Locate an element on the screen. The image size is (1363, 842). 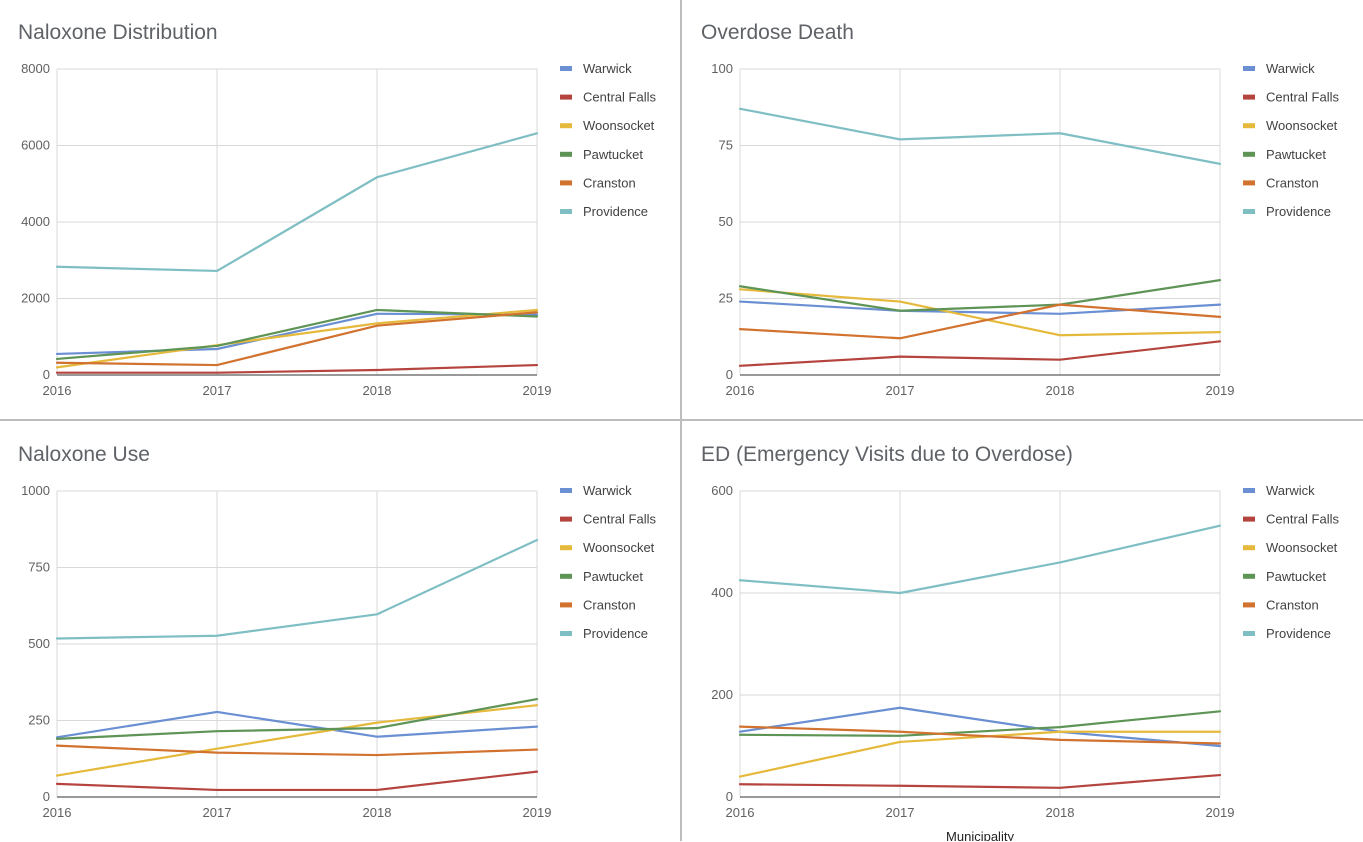
y-tick-label: 25 is located at coordinates (726, 298).